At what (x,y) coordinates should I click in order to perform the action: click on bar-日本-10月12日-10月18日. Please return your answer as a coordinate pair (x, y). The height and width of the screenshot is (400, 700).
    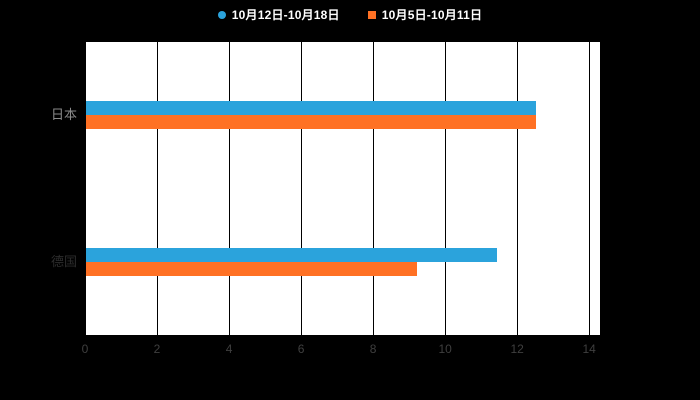
    Looking at the image, I should click on (311, 108).